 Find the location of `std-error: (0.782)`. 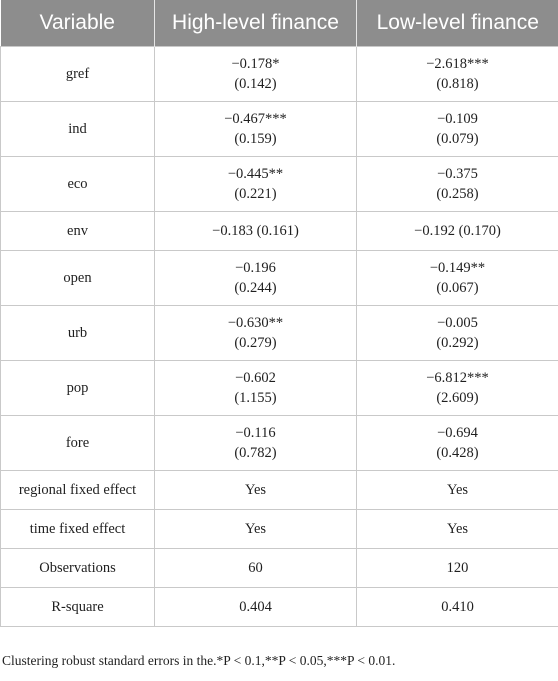

std-error: (0.782) is located at coordinates (255, 453).